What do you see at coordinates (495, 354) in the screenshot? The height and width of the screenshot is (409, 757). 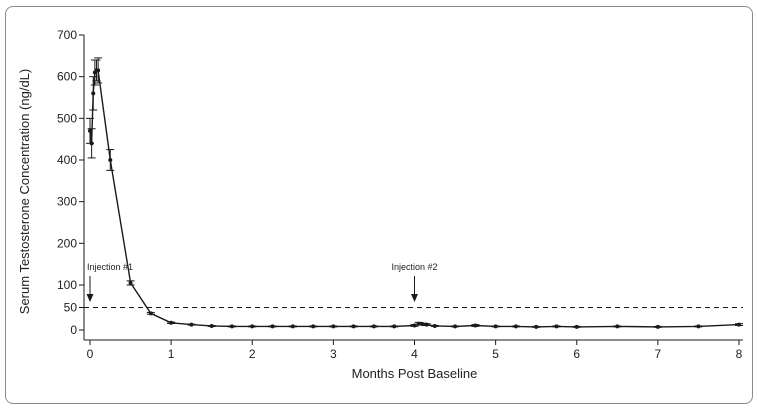 I see `x-tick-label: 5` at bounding box center [495, 354].